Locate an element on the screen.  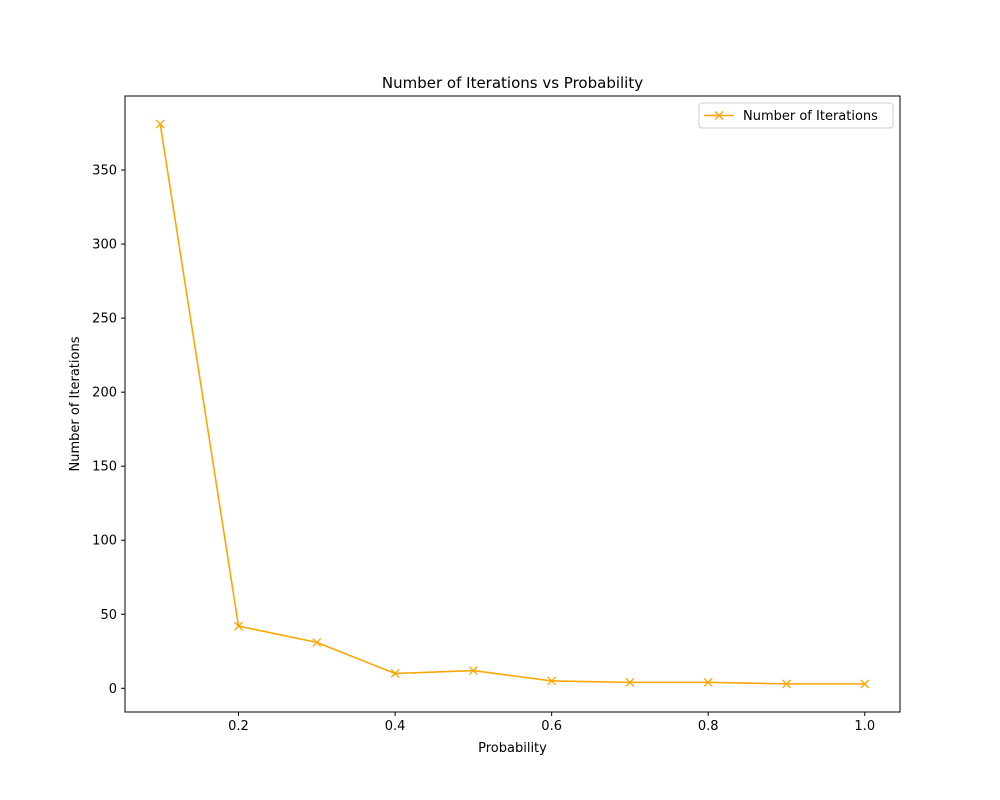
legend-marker-x-stroke is located at coordinates (719, 115).